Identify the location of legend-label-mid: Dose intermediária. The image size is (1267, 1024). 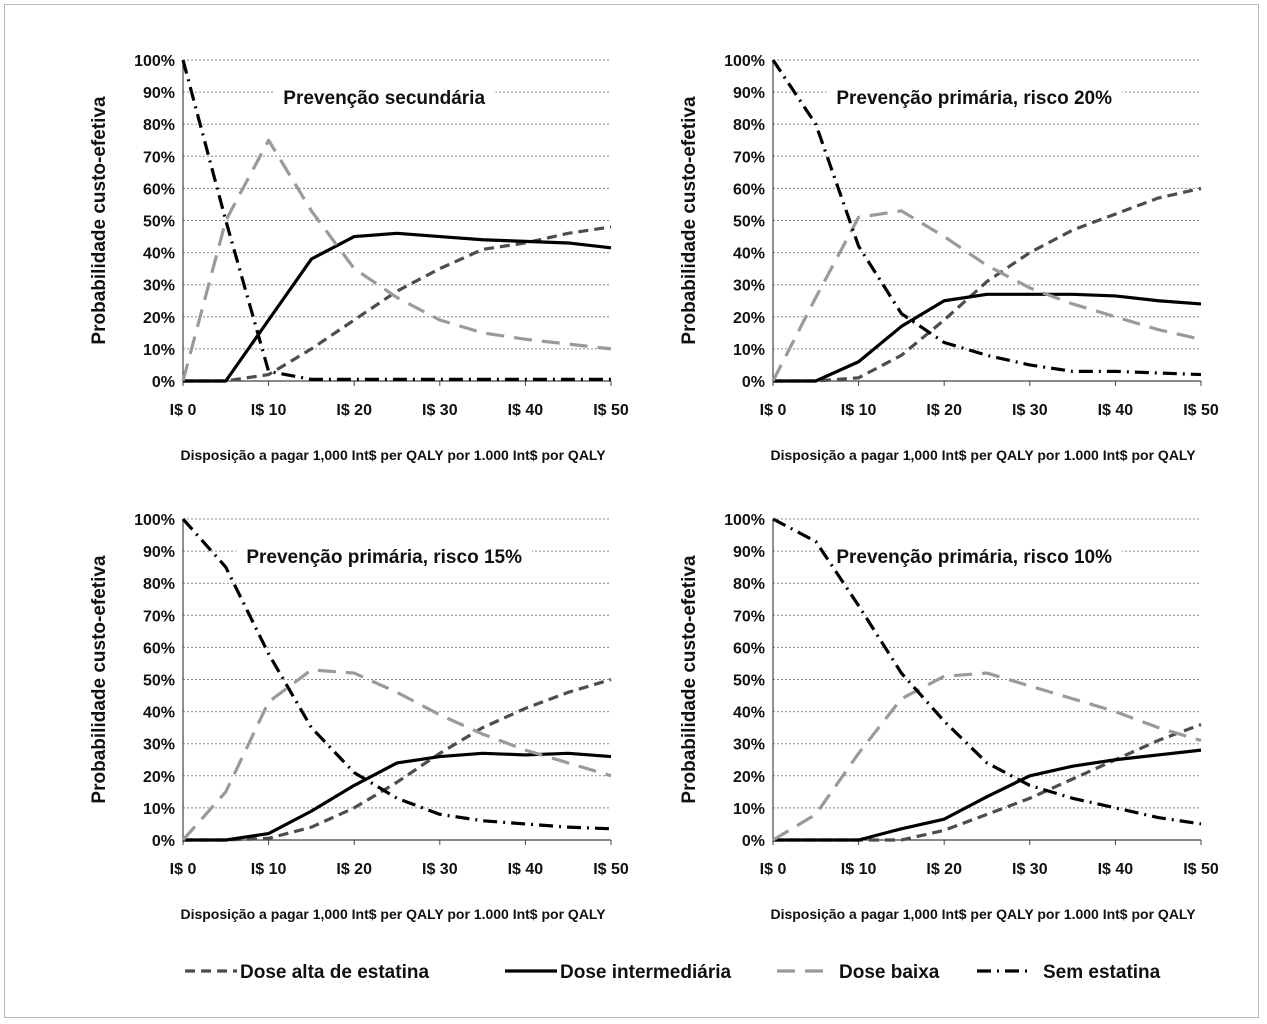
(645, 972).